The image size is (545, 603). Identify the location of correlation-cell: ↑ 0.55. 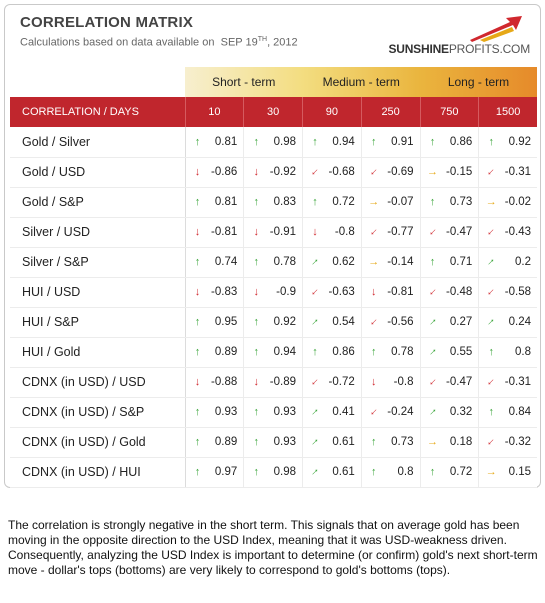
(450, 352).